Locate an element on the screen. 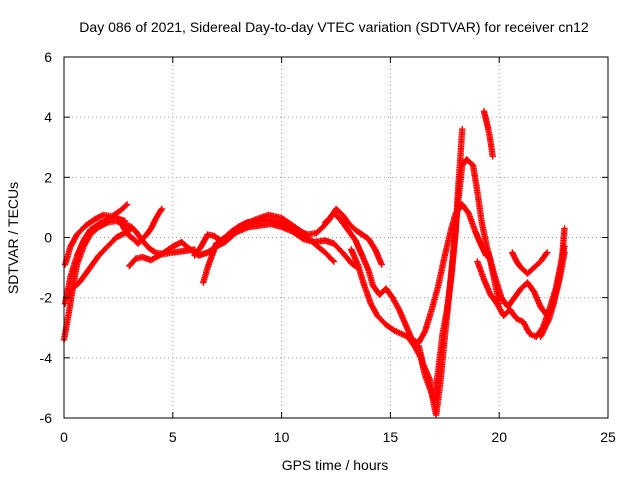  y-tick-label: -4 is located at coordinates (46, 358).